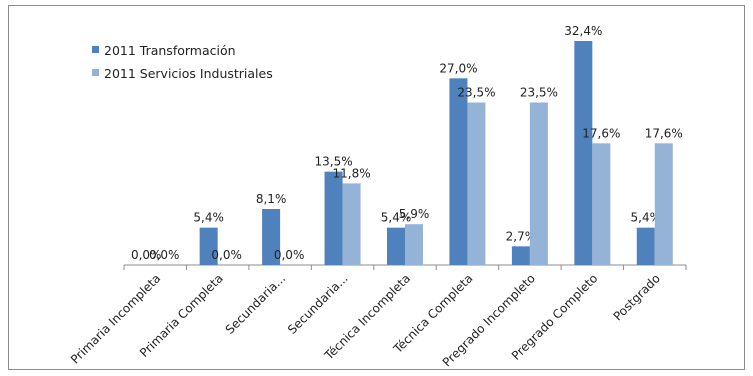  Describe the element at coordinates (188, 73) in the screenshot. I see `legend-label-servicios: 2011 Servicios Industriales` at that location.